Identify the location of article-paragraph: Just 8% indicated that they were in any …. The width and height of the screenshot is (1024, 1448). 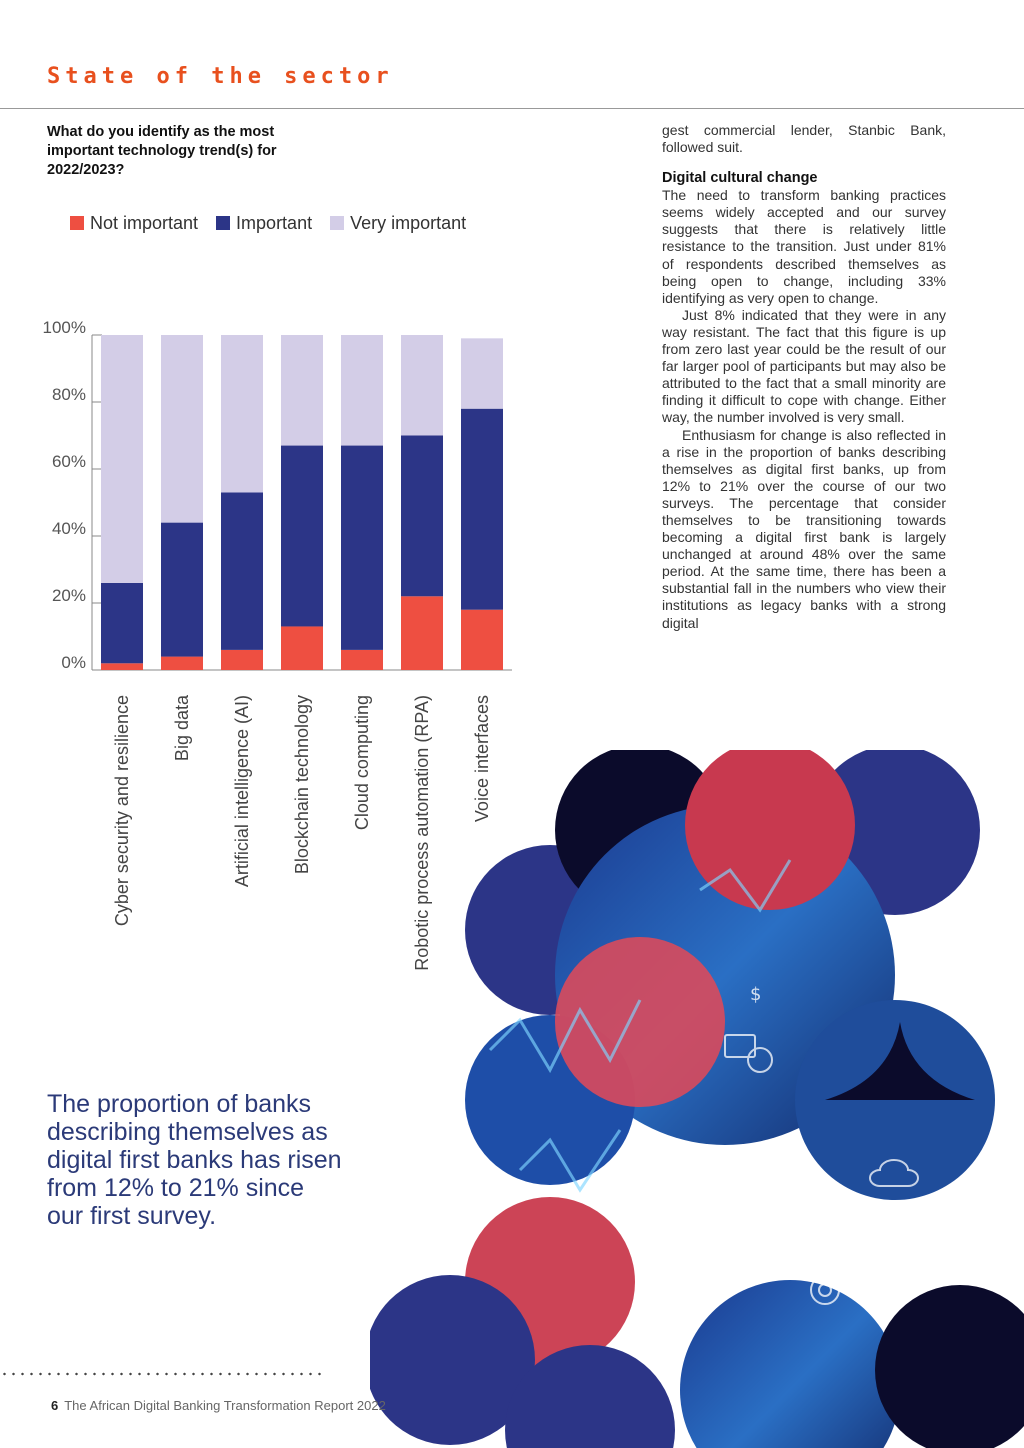
(804, 366).